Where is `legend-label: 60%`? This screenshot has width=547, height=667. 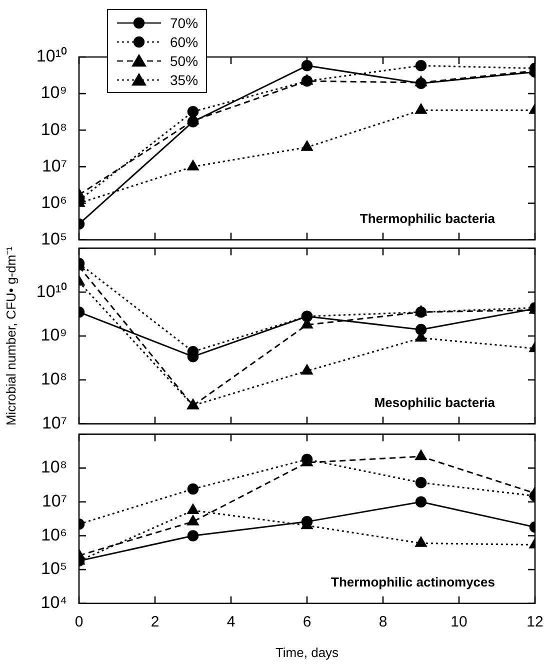 legend-label: 60% is located at coordinates (184, 42).